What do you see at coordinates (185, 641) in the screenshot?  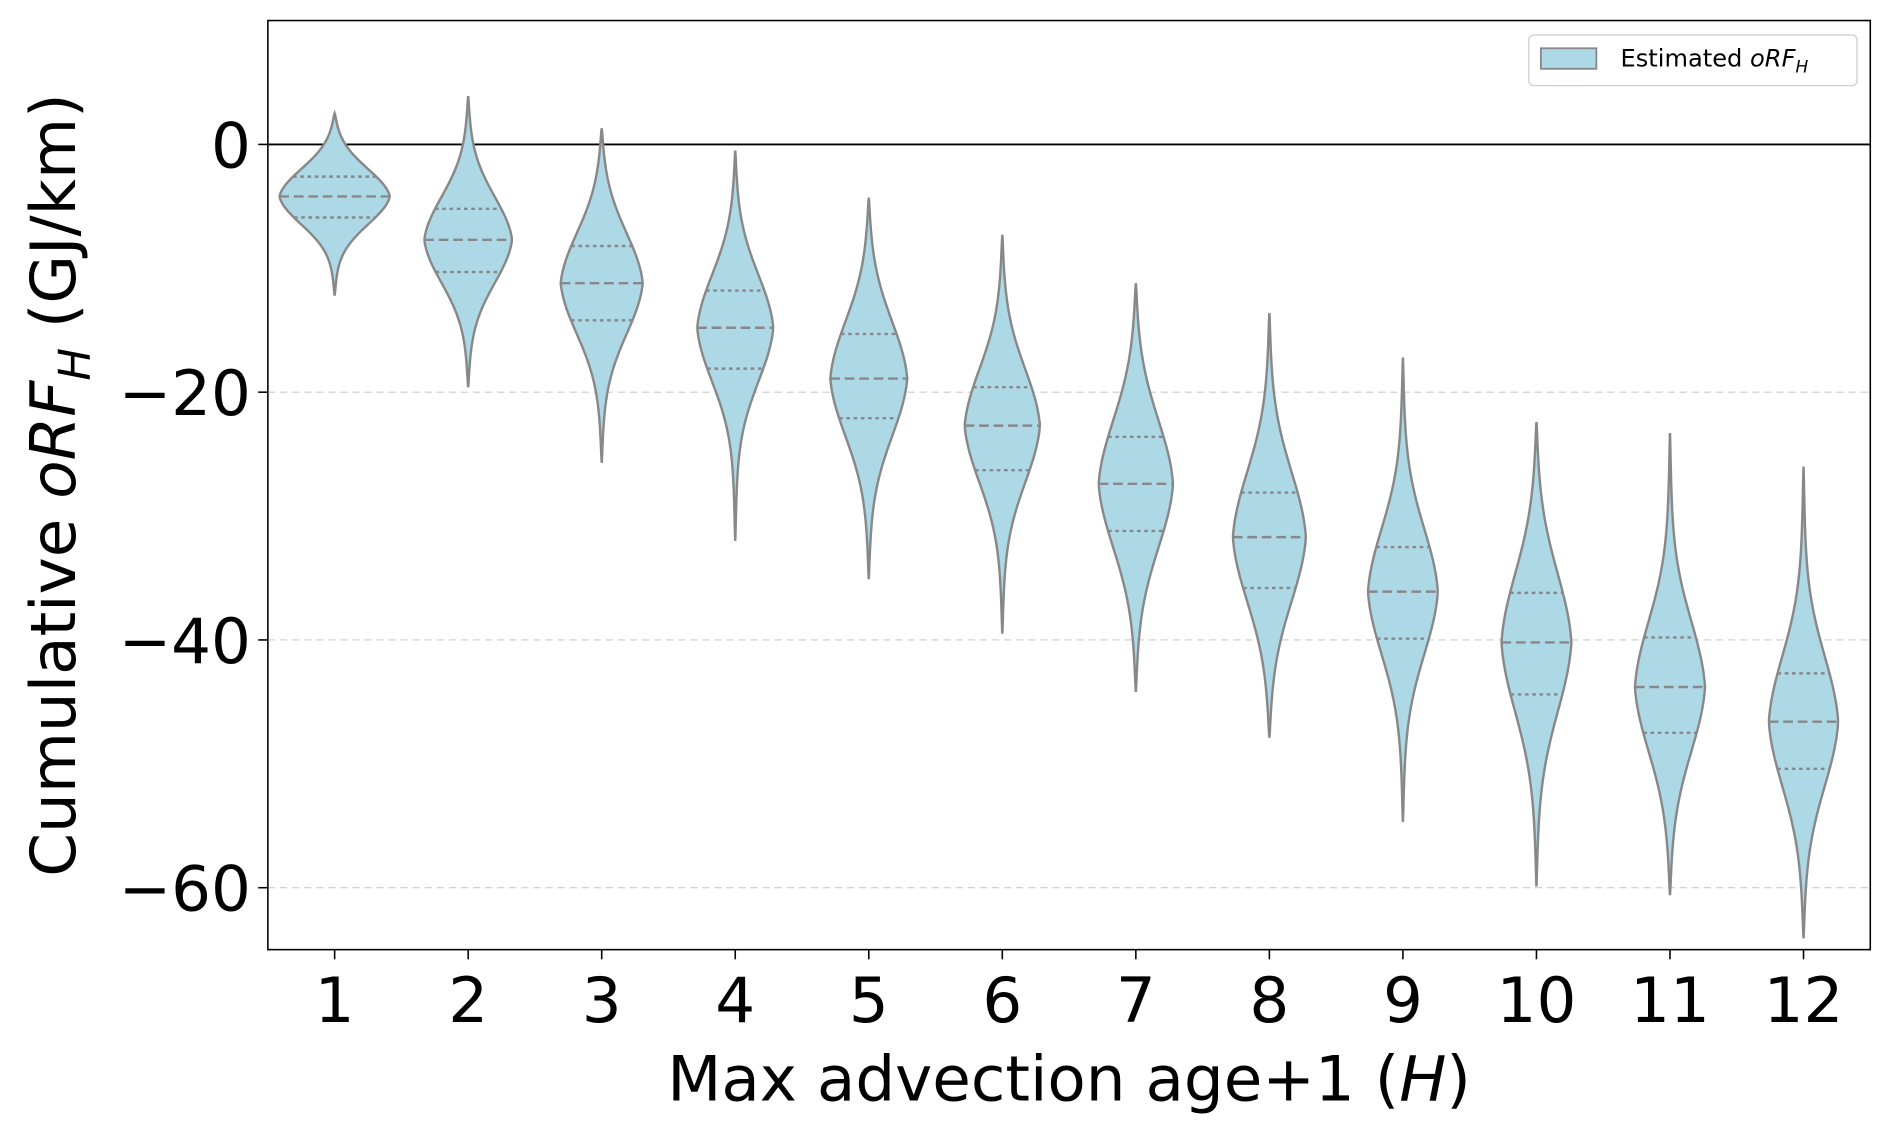 I see `y-tick-label: −40` at bounding box center [185, 641].